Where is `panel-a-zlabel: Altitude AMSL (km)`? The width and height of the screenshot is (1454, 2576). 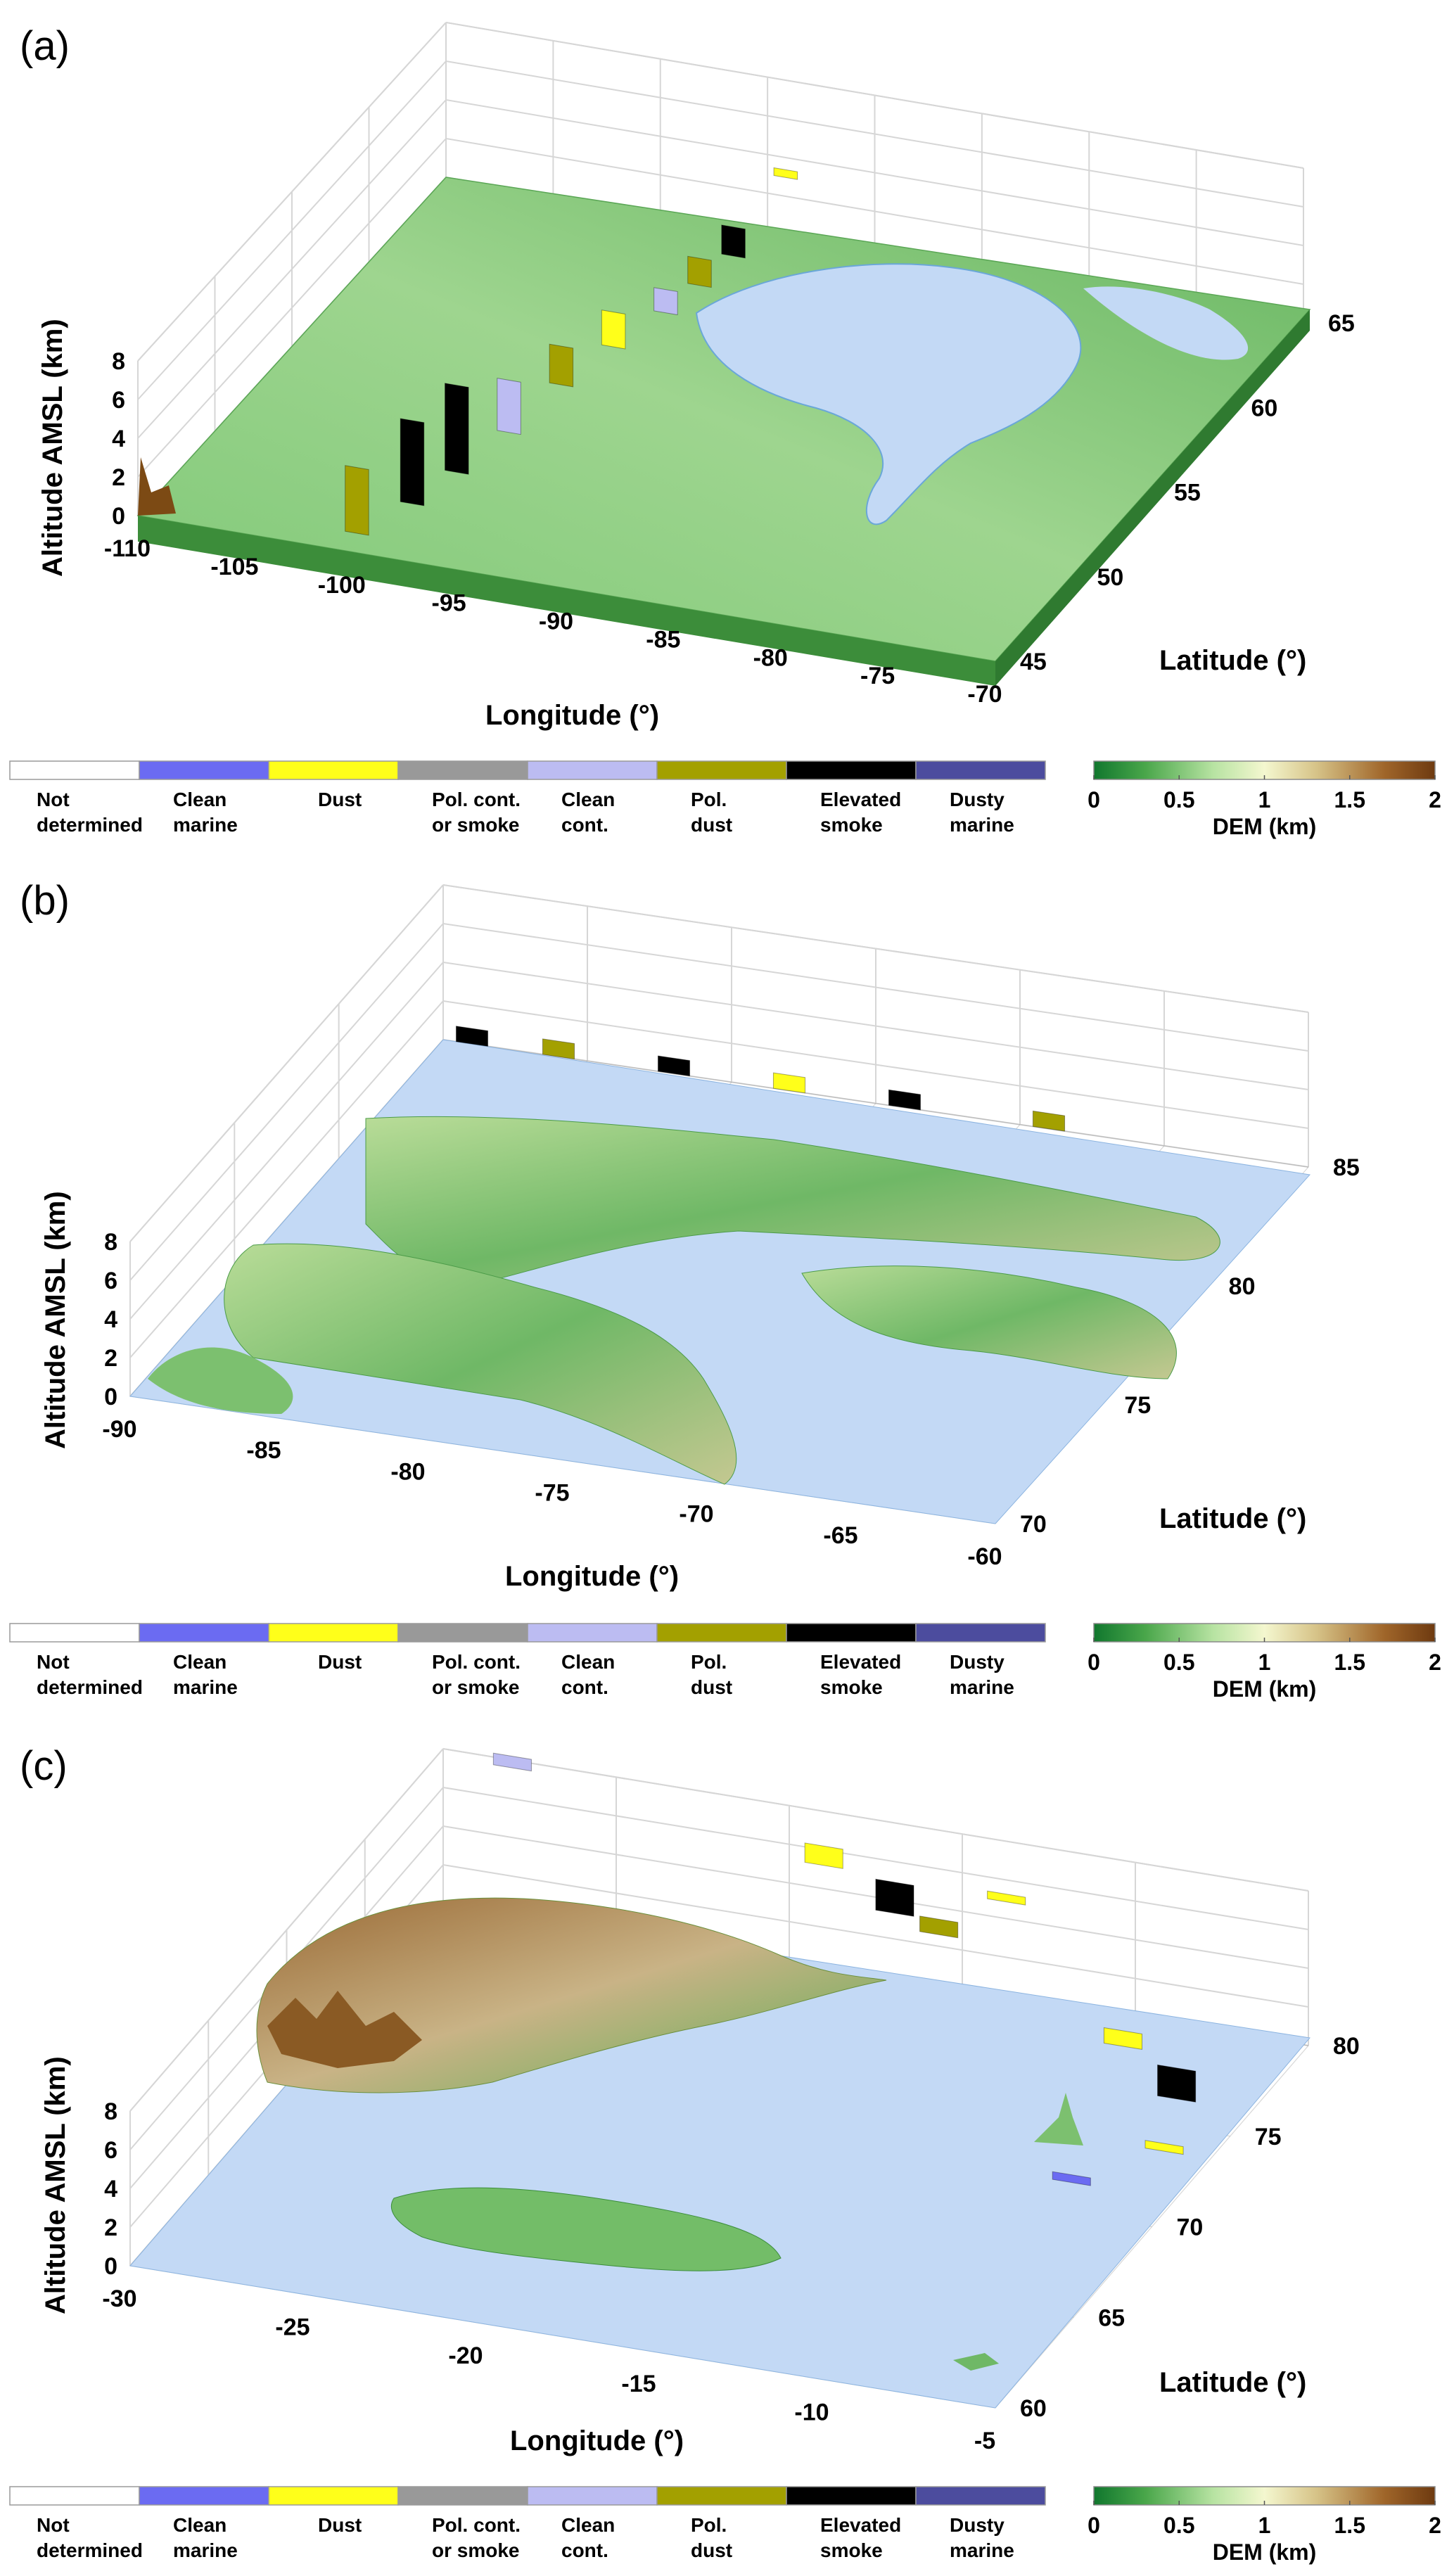
panel-a-zlabel: Altitude AMSL (km) is located at coordinates (53, 448).